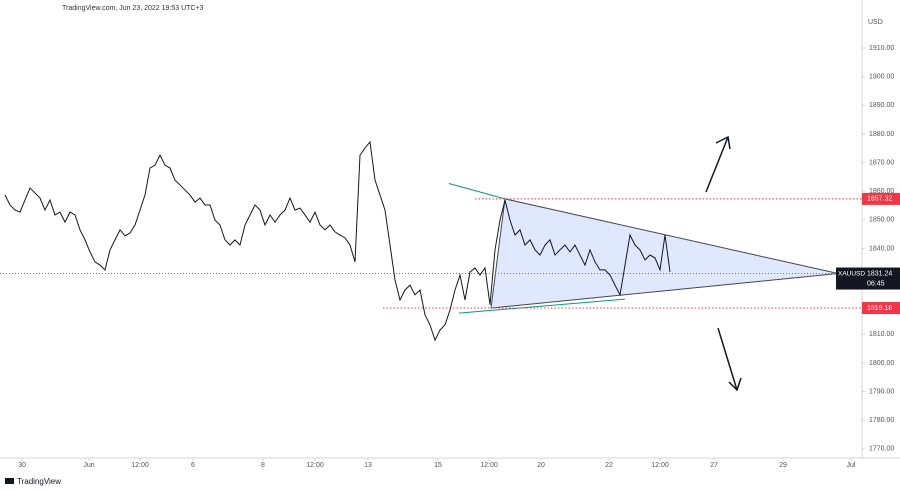 The image size is (900, 492). I want to click on x-tick-label: 15, so click(438, 465).